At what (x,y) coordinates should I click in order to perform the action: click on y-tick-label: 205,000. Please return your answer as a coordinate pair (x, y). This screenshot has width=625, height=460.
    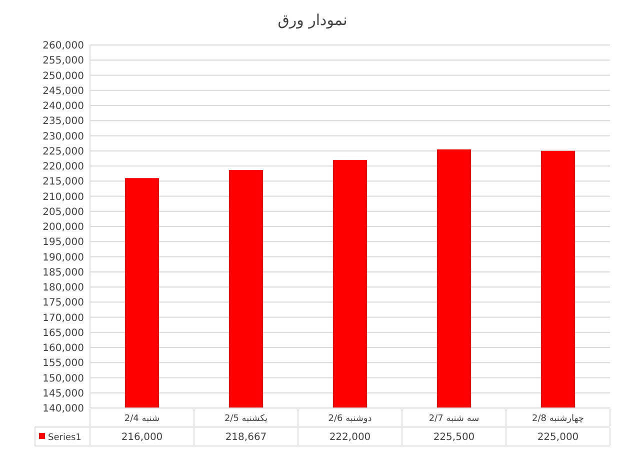
    Looking at the image, I should click on (63, 212).